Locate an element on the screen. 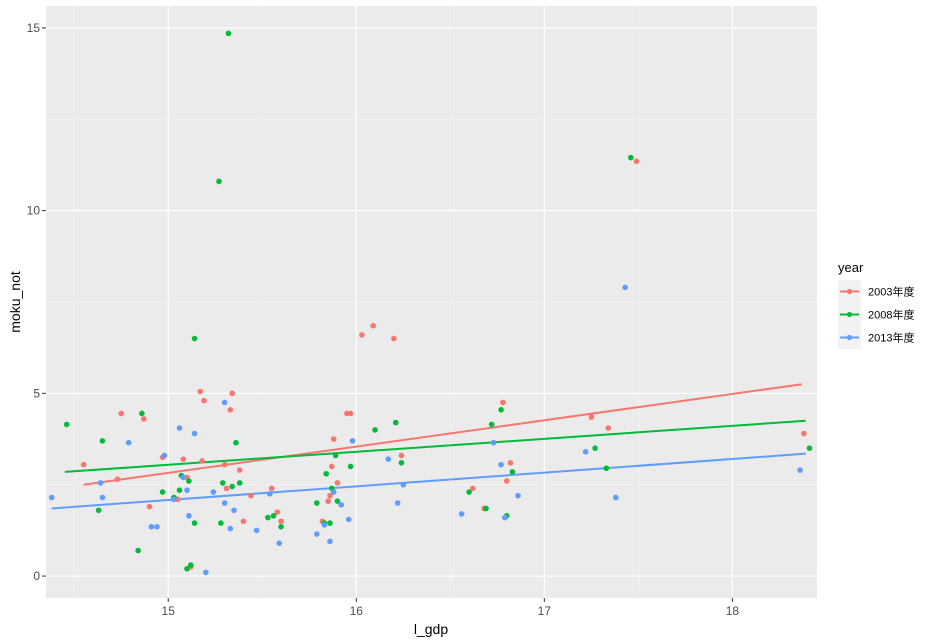 Image resolution: width=936 pixels, height=644 pixels. legend-item: 2008年度 is located at coordinates (876, 314).